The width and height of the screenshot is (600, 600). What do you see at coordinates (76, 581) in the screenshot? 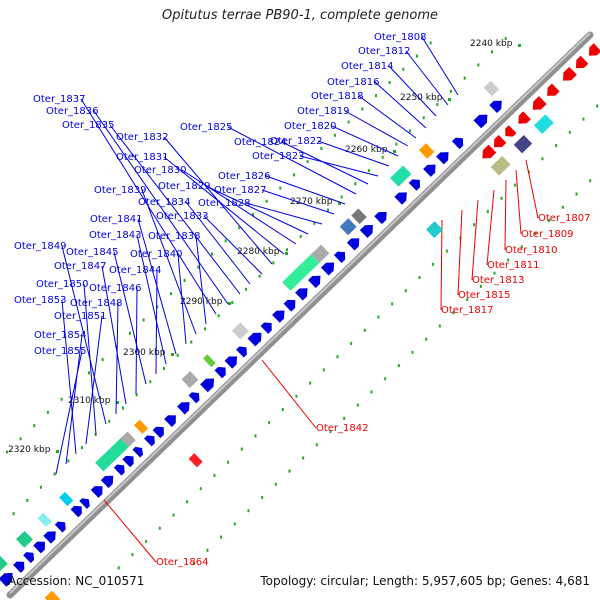
I see `accession-text: Accession: NC_010571` at bounding box center [76, 581].